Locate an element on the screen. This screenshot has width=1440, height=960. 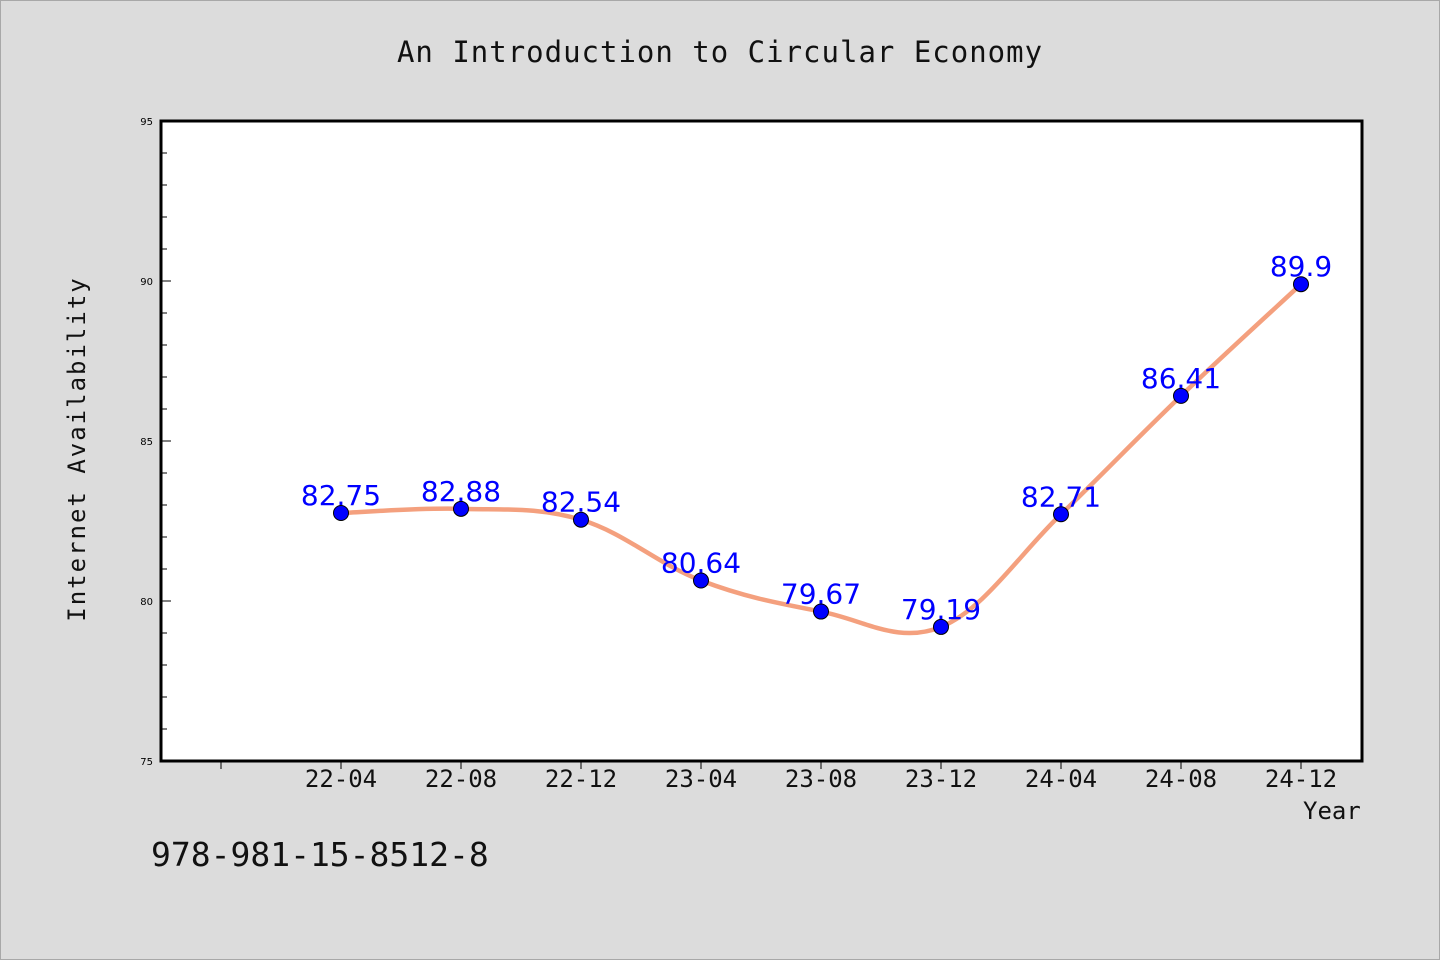
x-tick-label: 23-04 is located at coordinates (701, 779).